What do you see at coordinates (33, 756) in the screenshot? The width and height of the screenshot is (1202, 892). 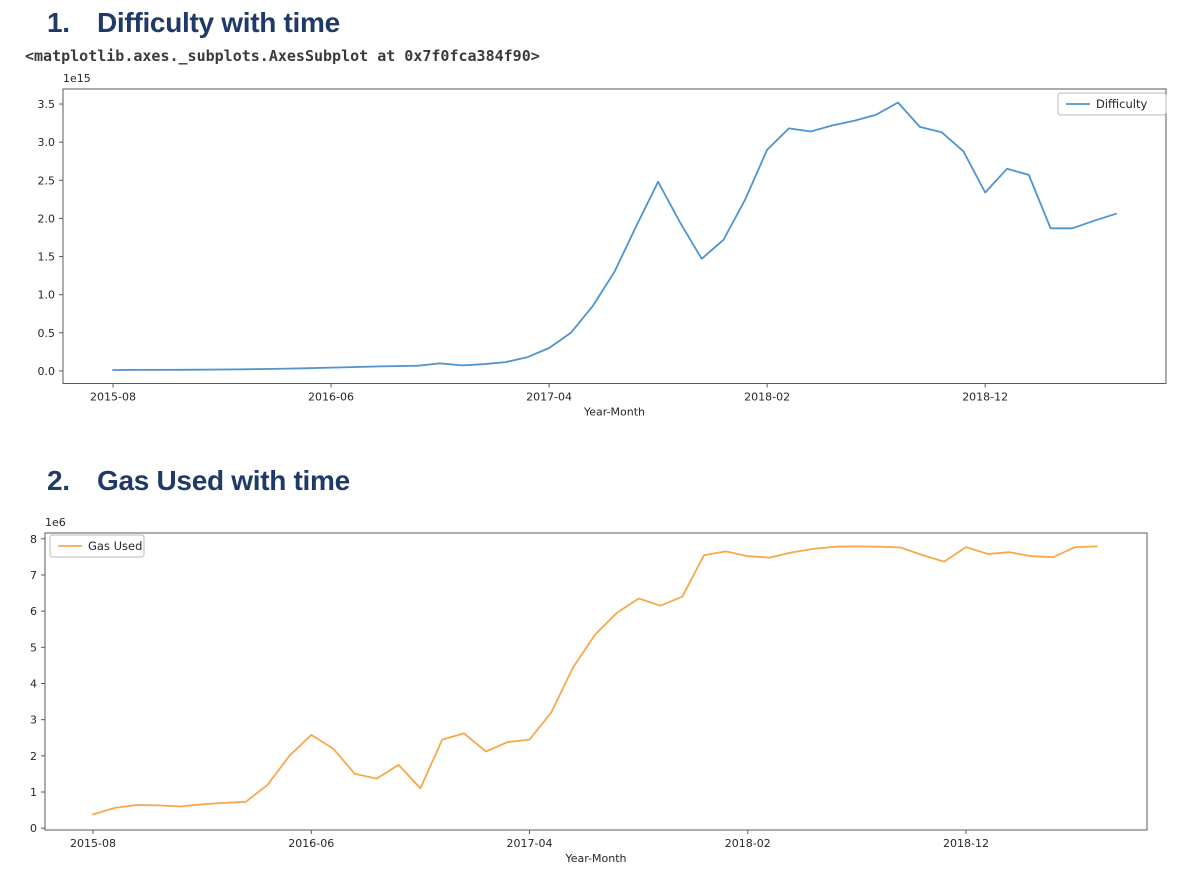 I see `y-tick-label: 2` at bounding box center [33, 756].